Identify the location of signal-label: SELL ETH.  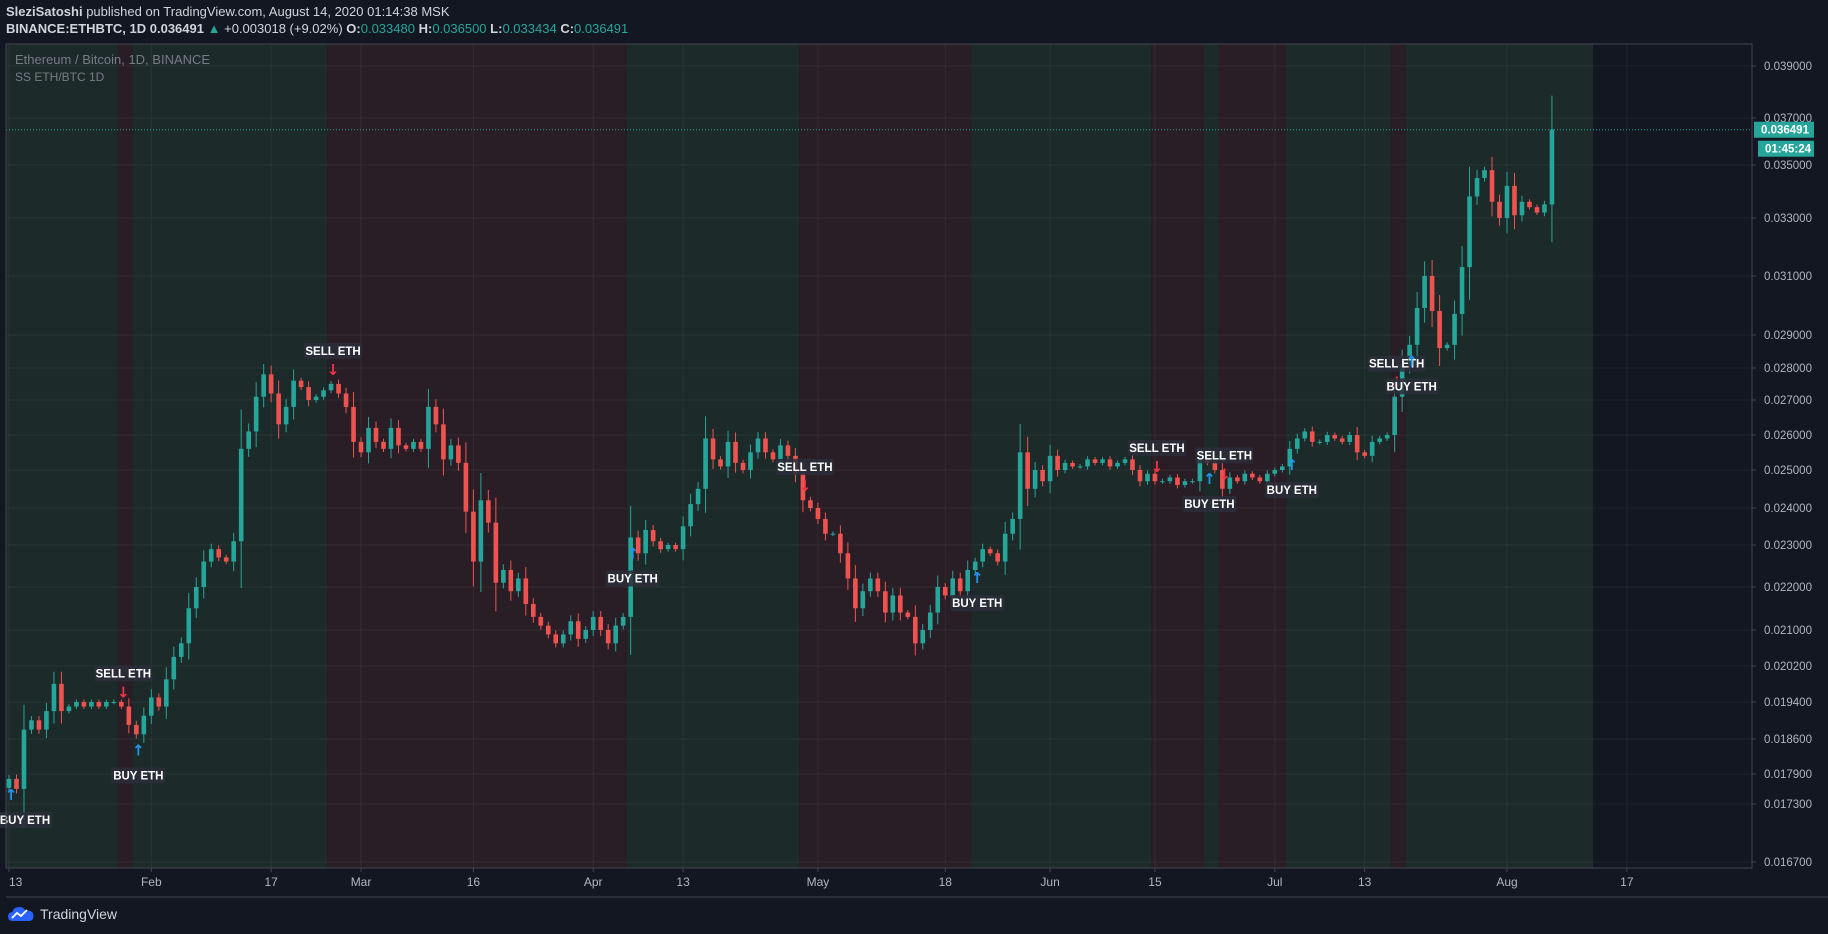
(804, 468).